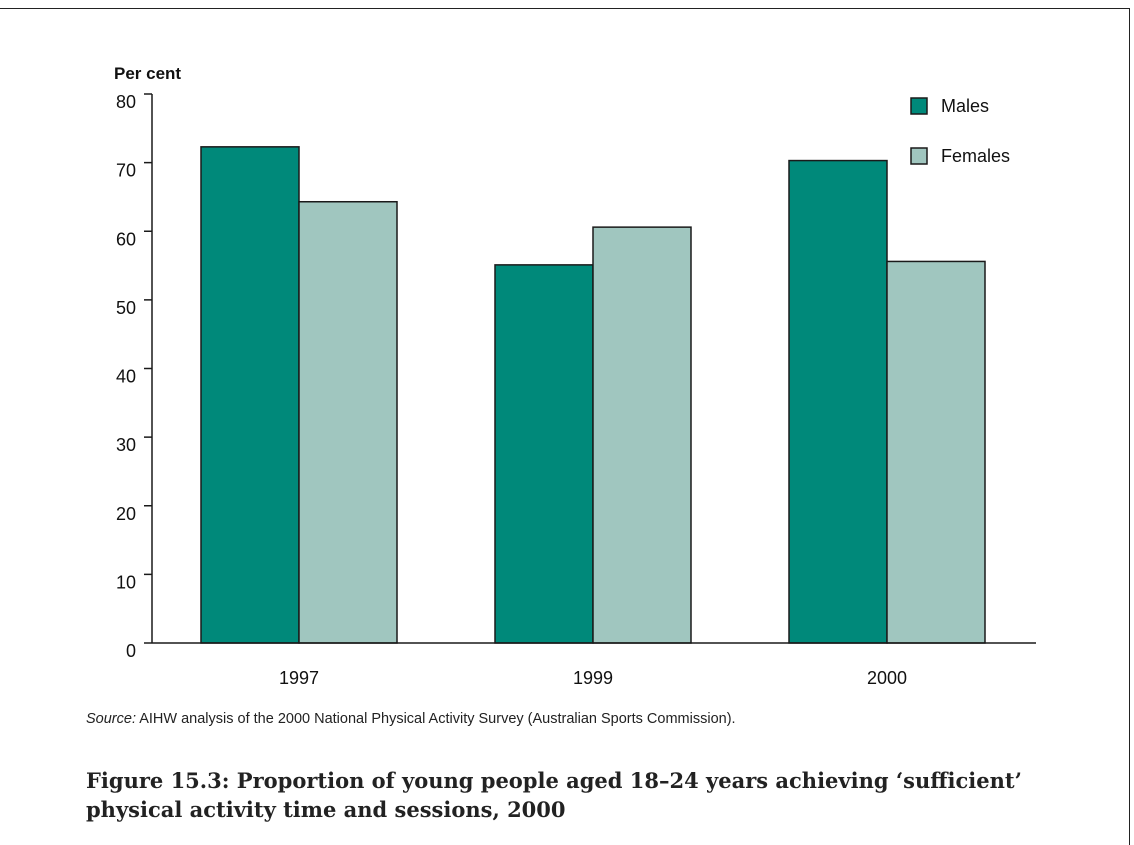 The width and height of the screenshot is (1134, 845). Describe the element at coordinates (1129, 426) in the screenshot. I see `figure-frame-right` at that location.